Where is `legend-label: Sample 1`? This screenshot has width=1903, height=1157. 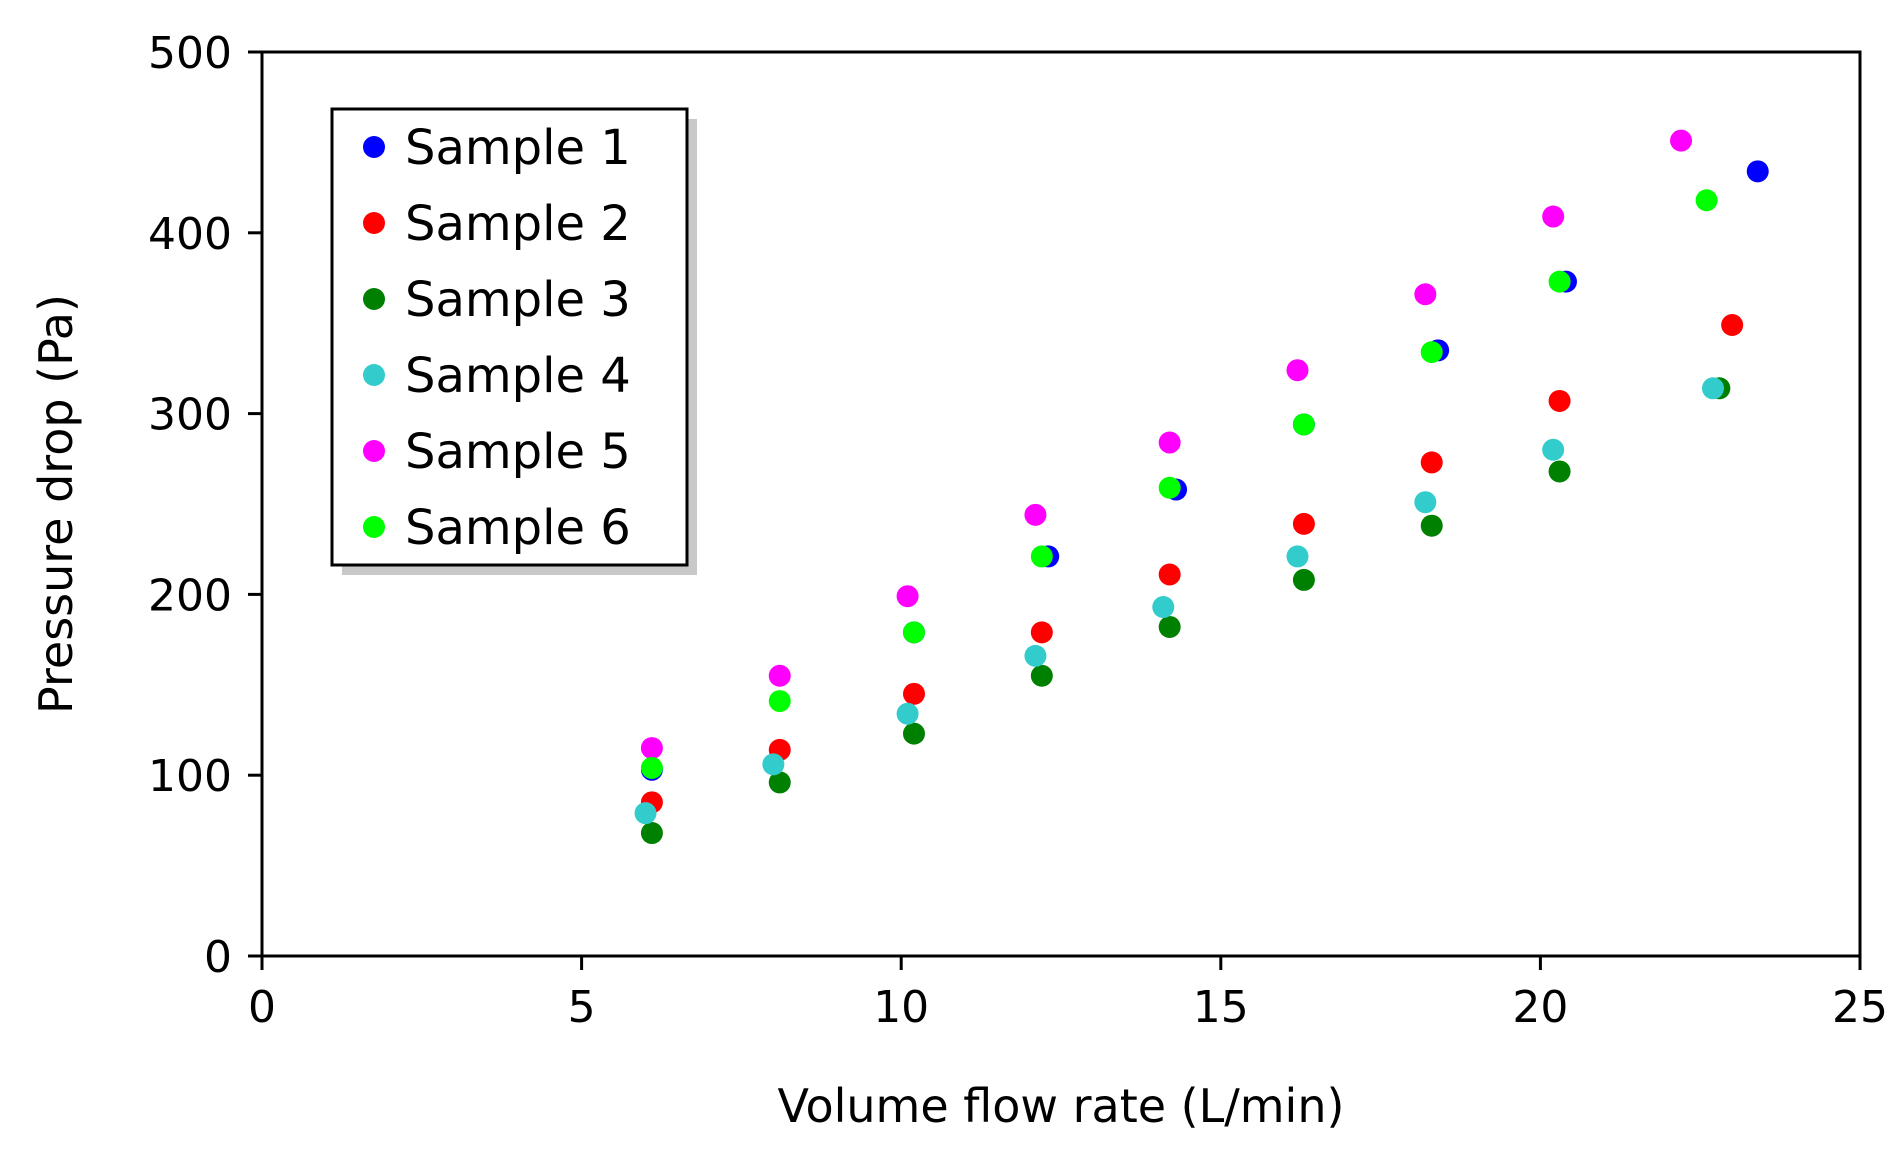 legend-label: Sample 1 is located at coordinates (518, 148).